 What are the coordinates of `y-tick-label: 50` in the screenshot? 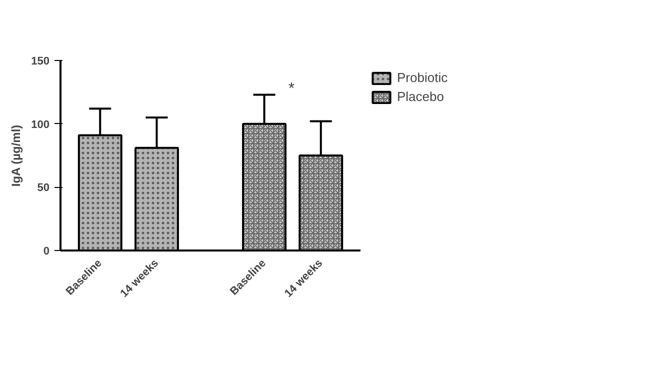 It's located at (43, 188).